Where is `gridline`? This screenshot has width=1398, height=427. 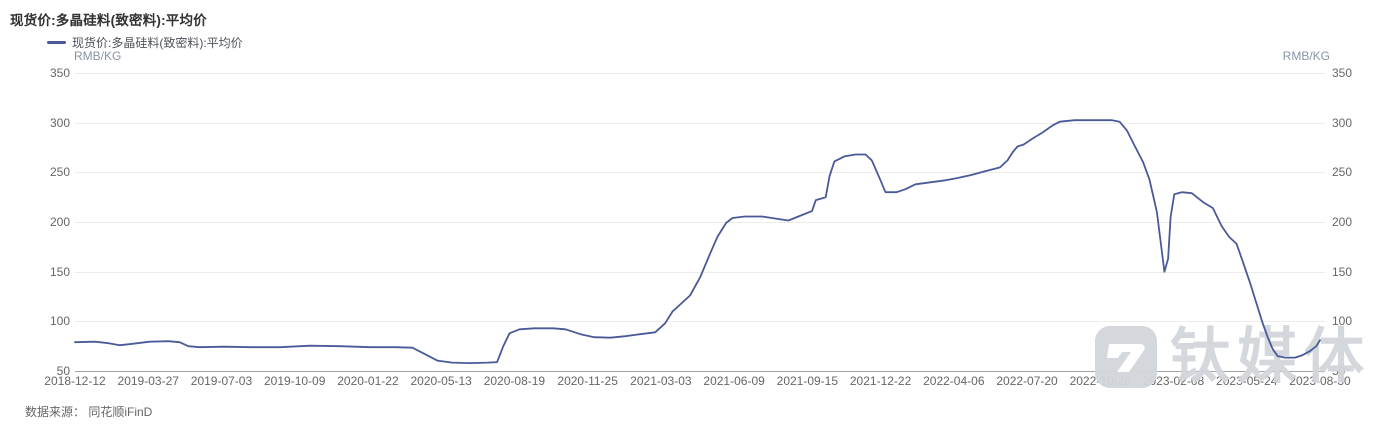 gridline is located at coordinates (700, 73).